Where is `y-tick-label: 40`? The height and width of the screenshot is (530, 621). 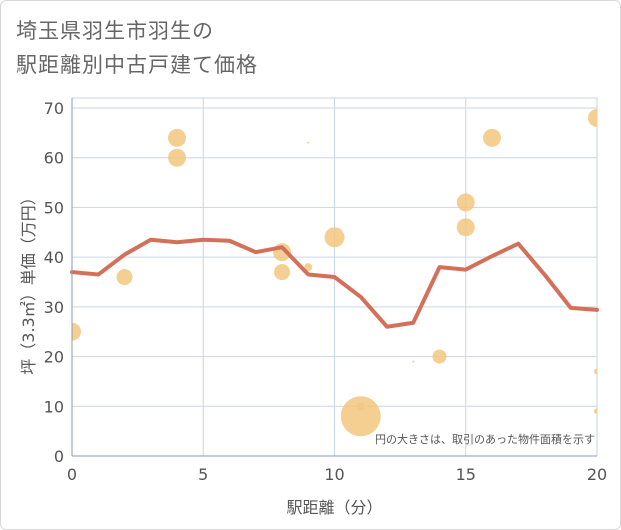 y-tick-label: 40 is located at coordinates (54, 257).